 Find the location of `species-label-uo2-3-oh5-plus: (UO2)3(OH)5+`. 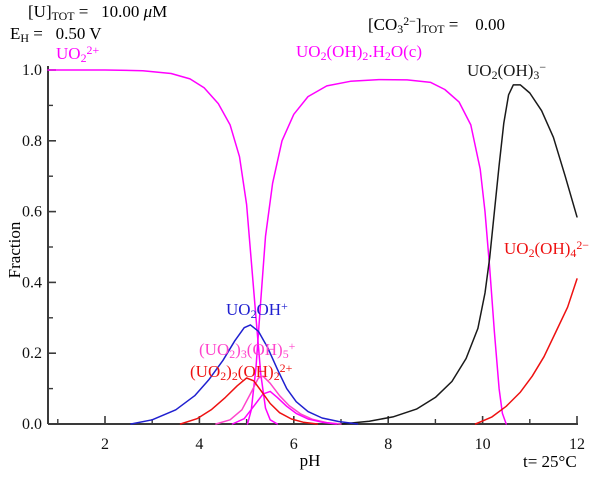

species-label-uo2-3-oh5-plus: (UO2)3(OH)5+ is located at coordinates (247, 350).